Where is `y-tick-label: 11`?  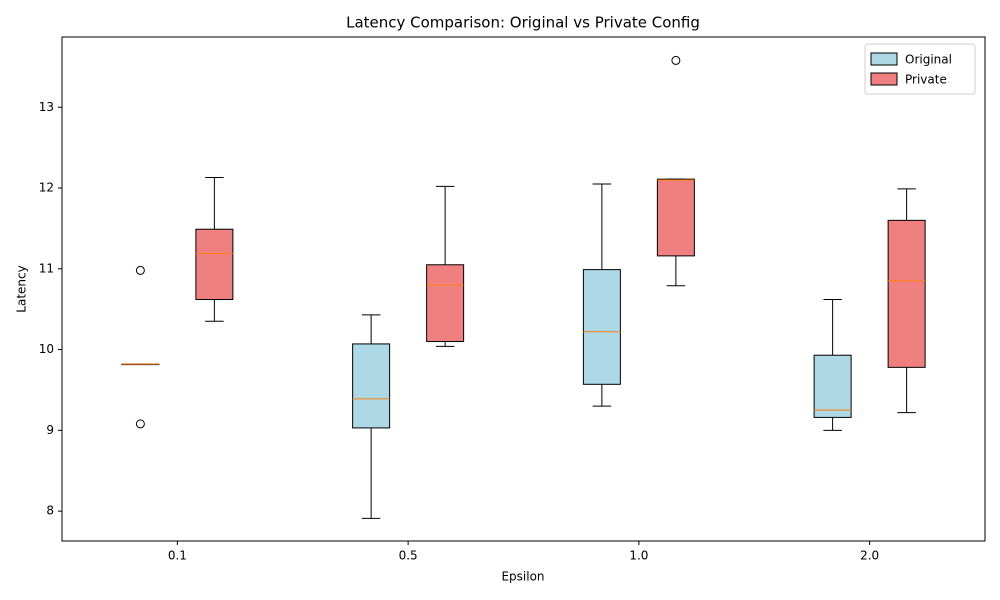 y-tick-label: 11 is located at coordinates (46, 268).